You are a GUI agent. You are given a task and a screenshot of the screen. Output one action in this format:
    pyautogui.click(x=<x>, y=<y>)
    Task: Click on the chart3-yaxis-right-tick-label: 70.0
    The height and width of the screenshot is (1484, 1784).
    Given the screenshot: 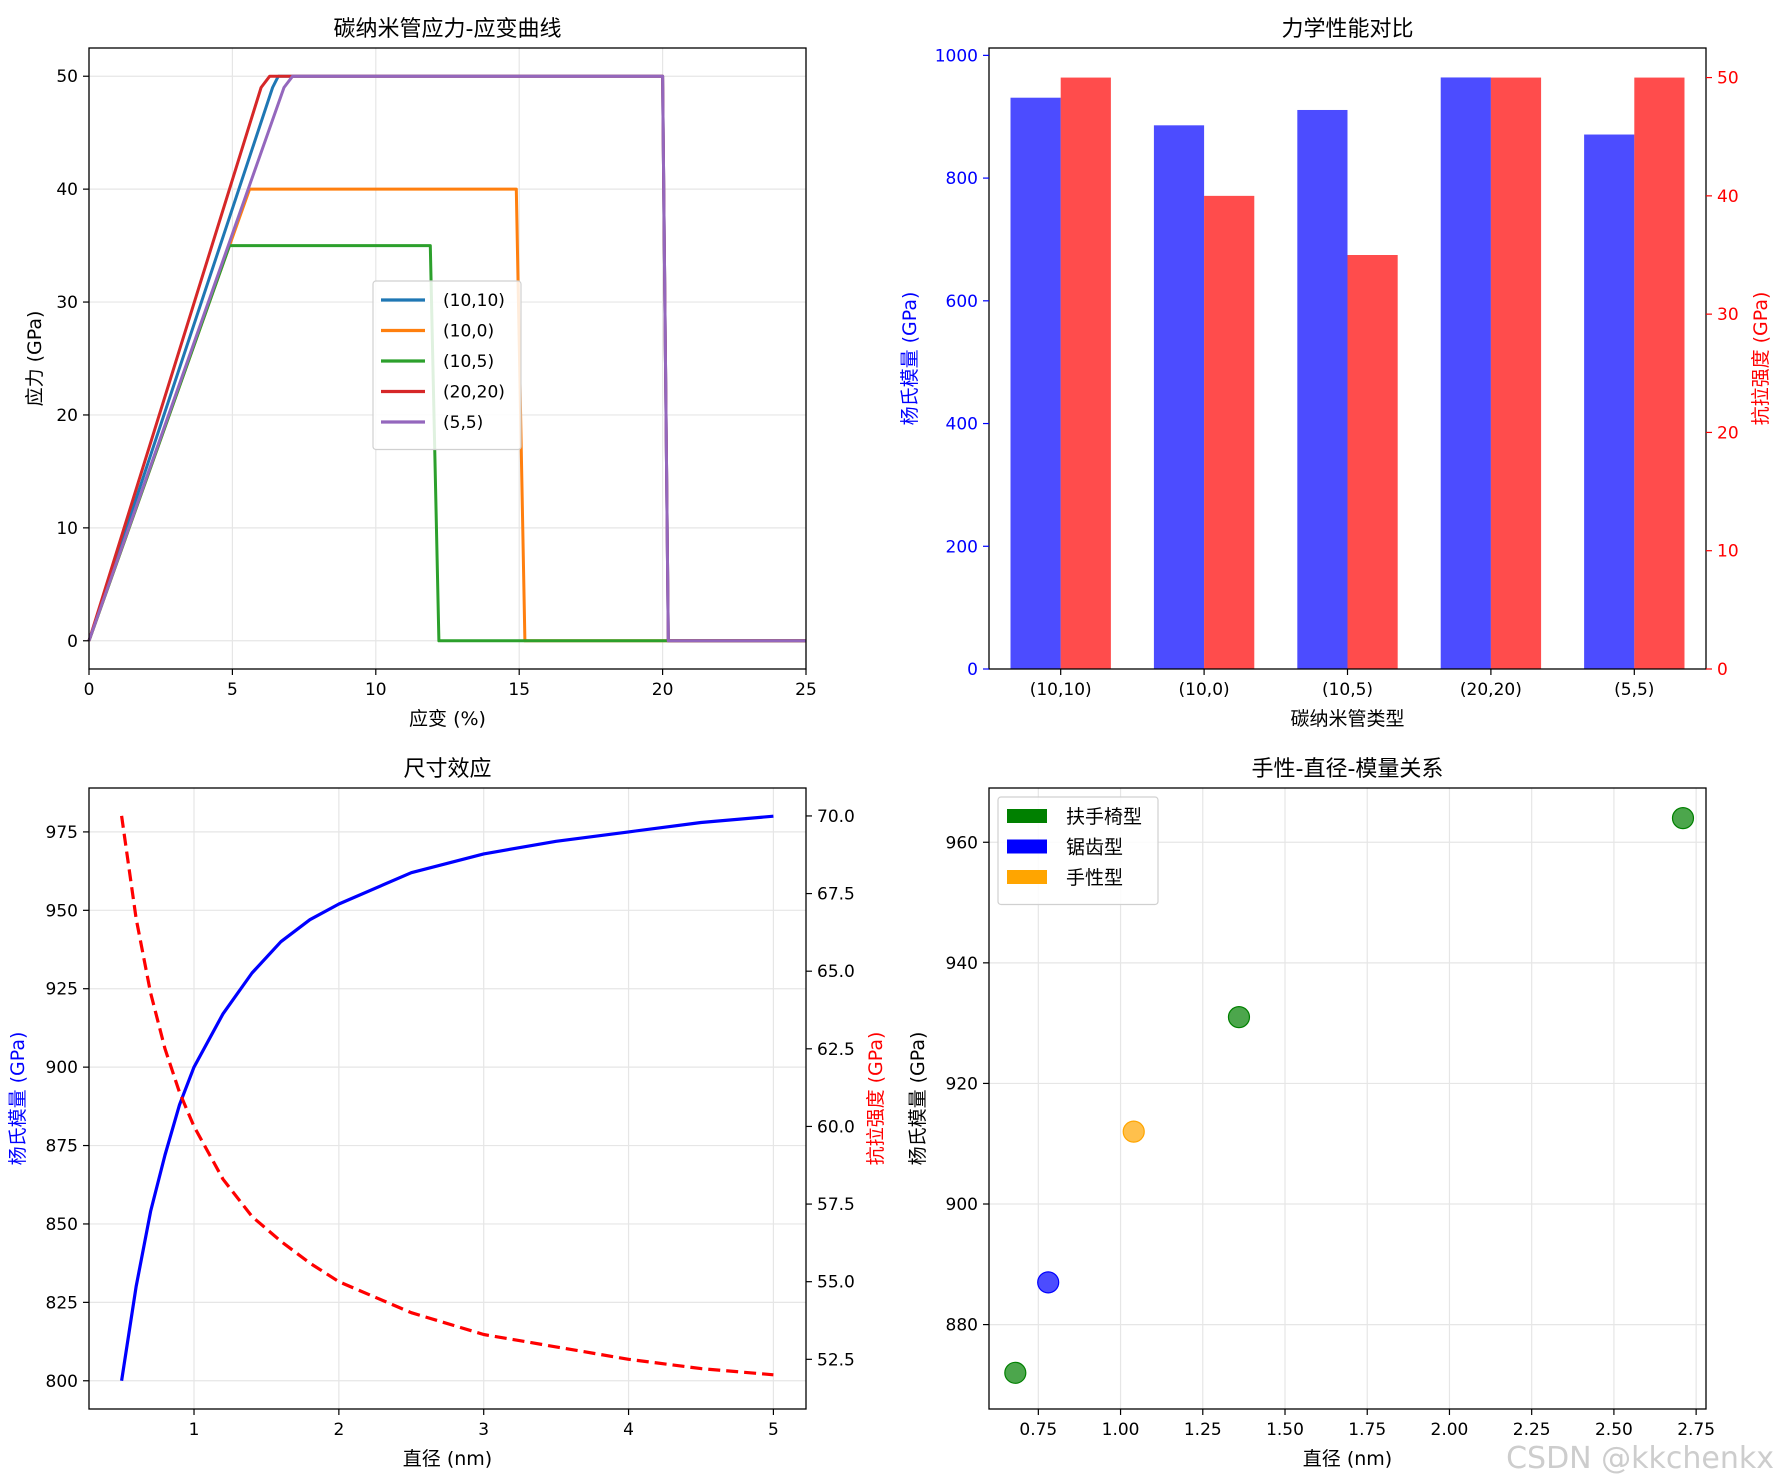 What is the action you would take?
    pyautogui.click(x=836, y=817)
    